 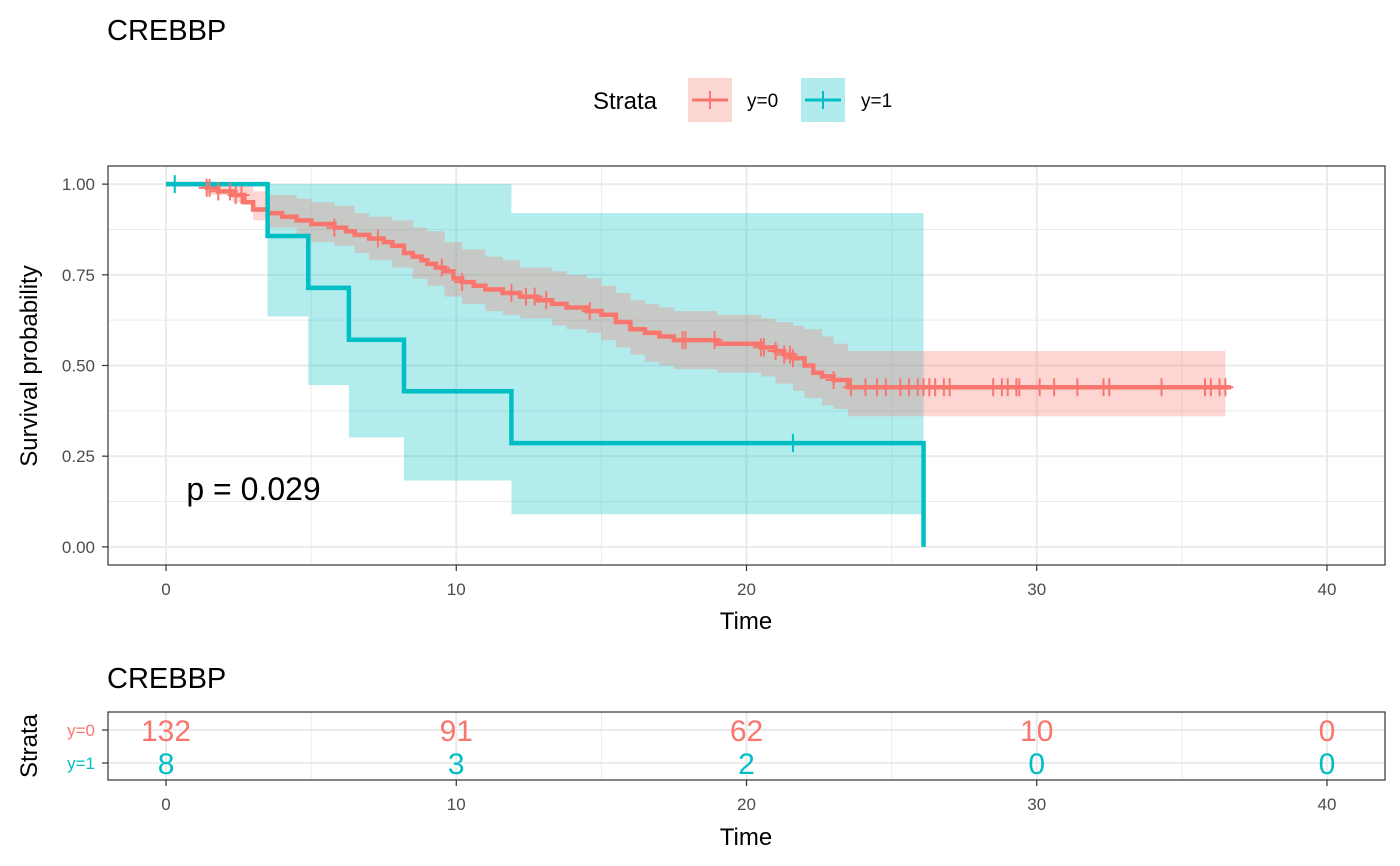 What do you see at coordinates (81, 730) in the screenshot?
I see `risk-strata-label-y0: y=0` at bounding box center [81, 730].